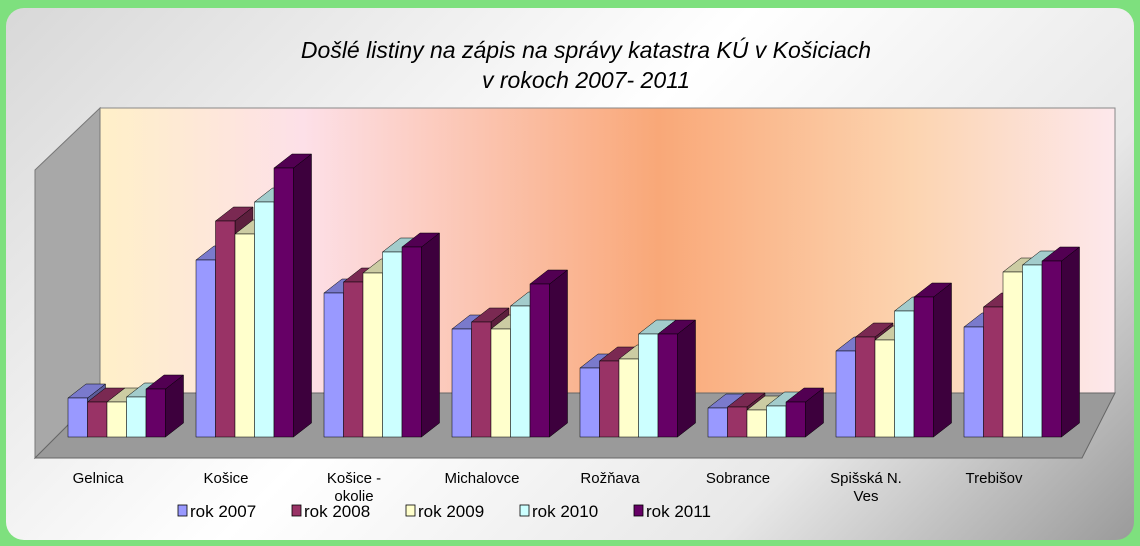  I want to click on legend-label: rok 2011, so click(678, 511).